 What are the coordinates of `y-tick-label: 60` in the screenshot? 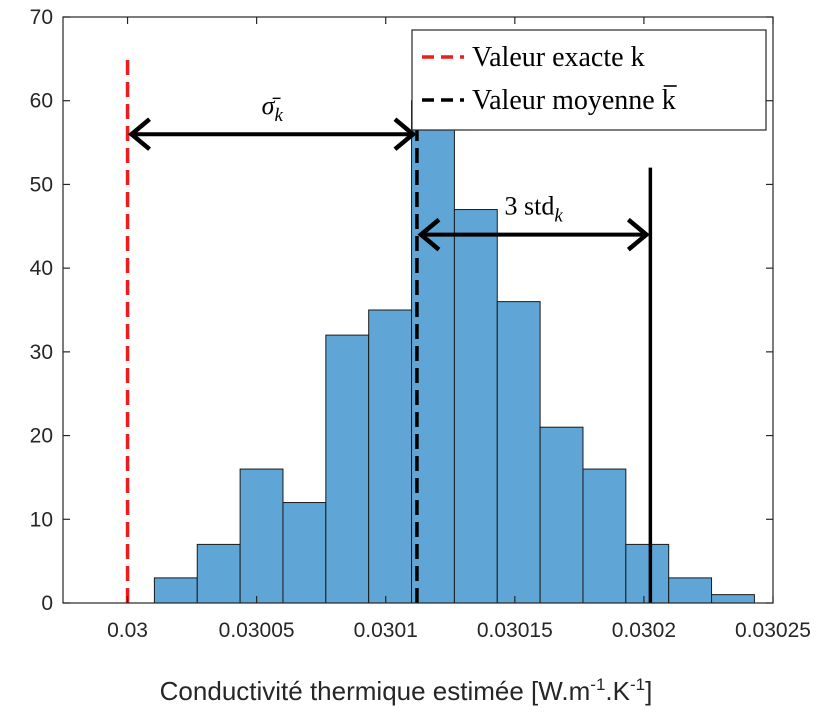 It's located at (41, 101).